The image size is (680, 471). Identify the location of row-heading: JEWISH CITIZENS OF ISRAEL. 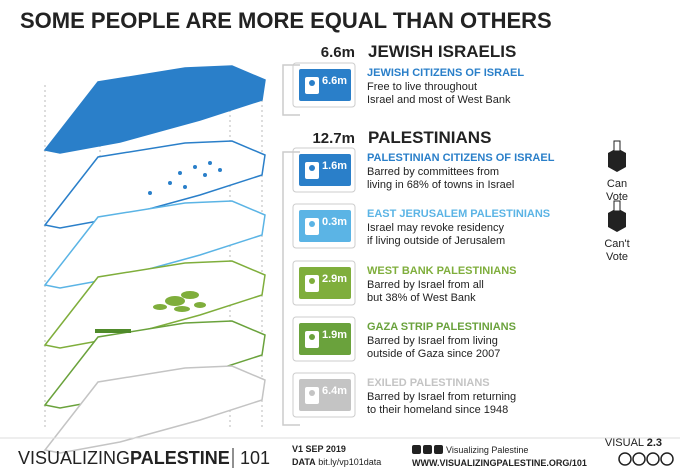
(445, 73).